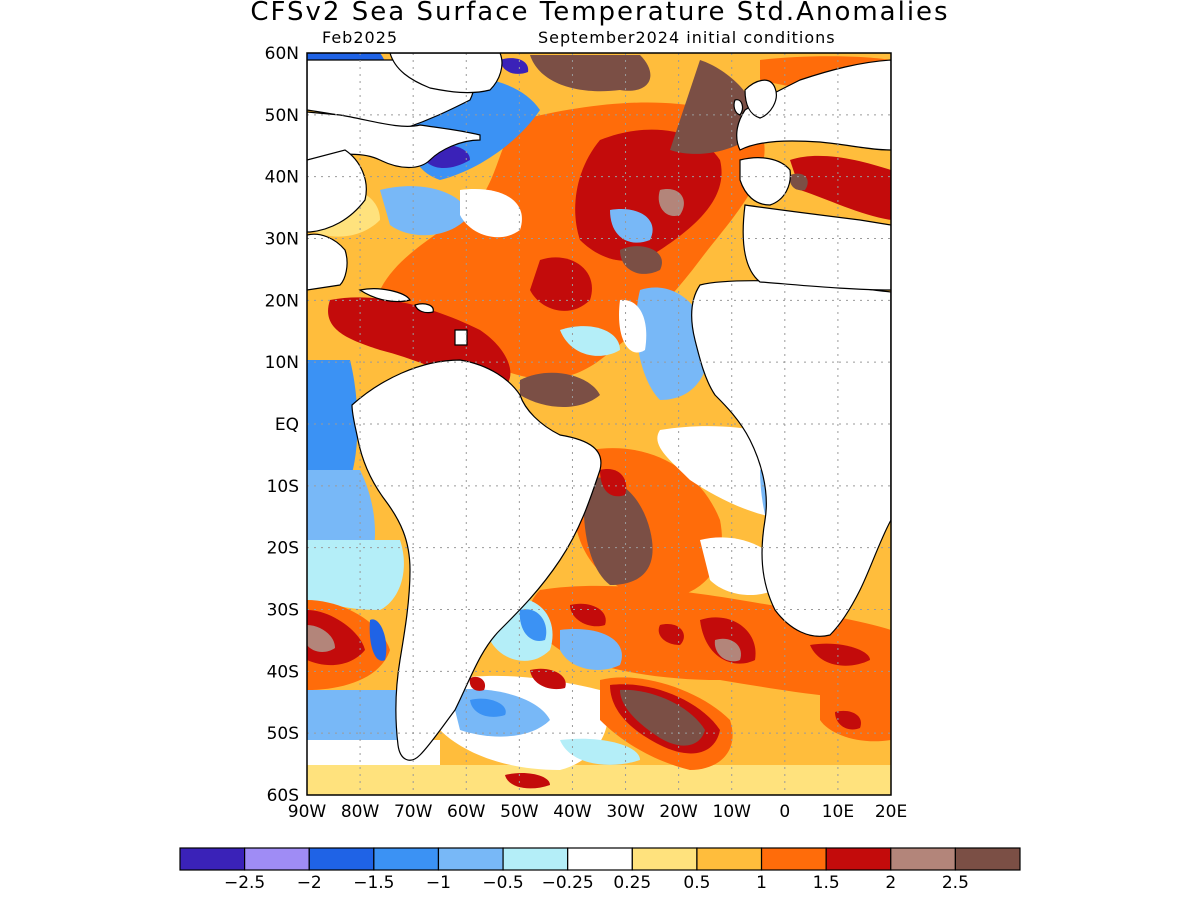 This screenshot has height=900, width=1200. What do you see at coordinates (360, 37) in the screenshot?
I see `forecast-month: Feb2025` at bounding box center [360, 37].